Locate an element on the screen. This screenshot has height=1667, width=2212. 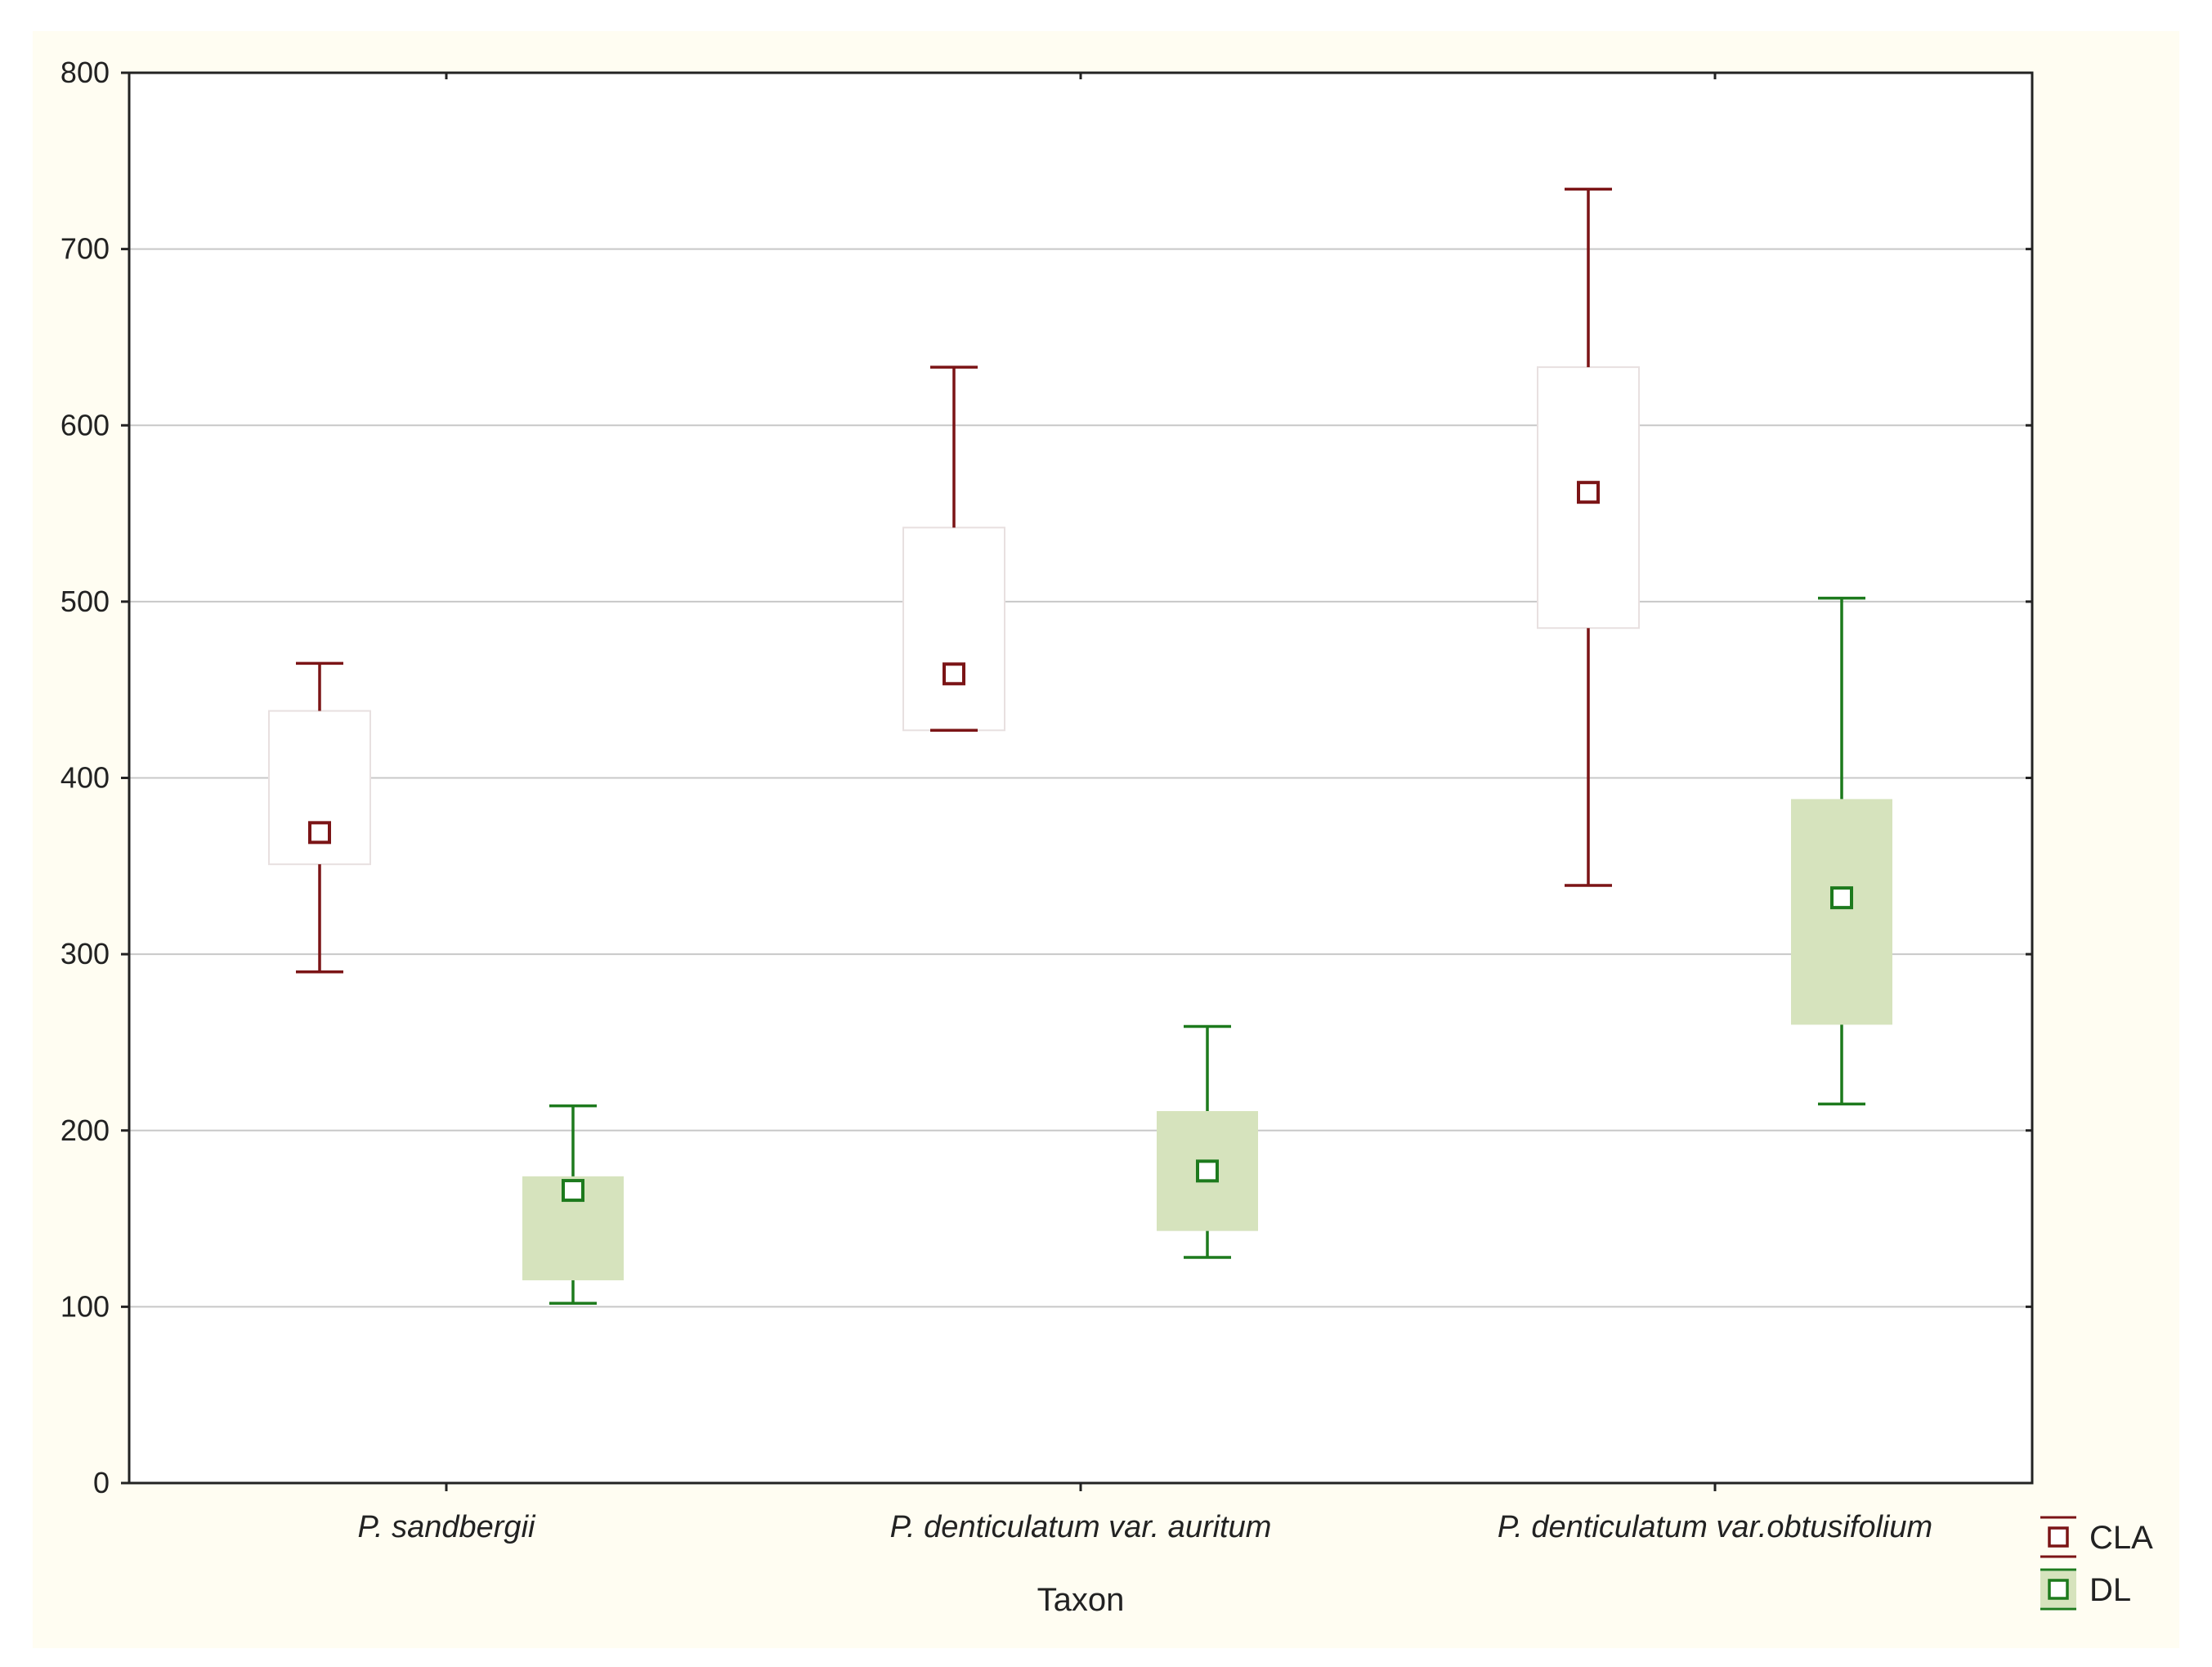
y-tick-label: 100 is located at coordinates (85, 1306).